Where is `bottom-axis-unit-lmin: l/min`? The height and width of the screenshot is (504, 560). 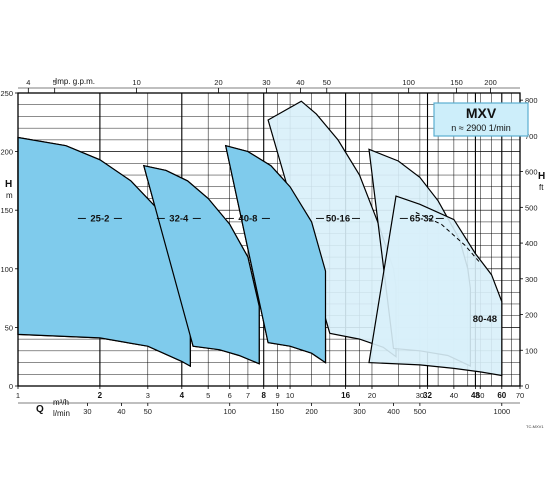 bottom-axis-unit-lmin: l/min is located at coordinates (61, 413).